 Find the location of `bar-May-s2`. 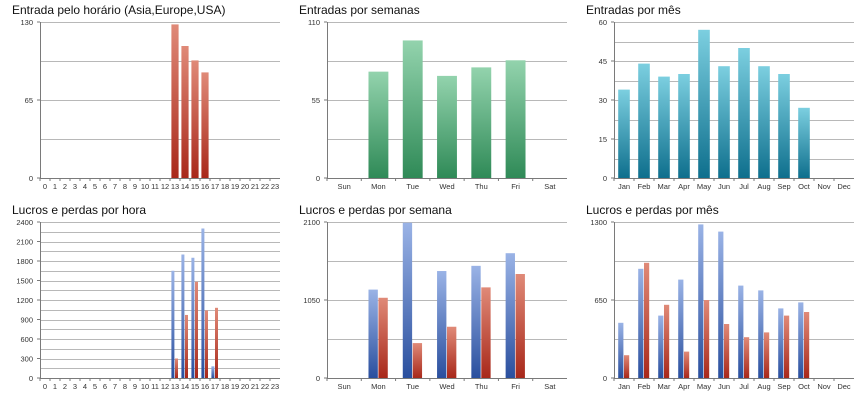

bar-May-s2 is located at coordinates (707, 339).